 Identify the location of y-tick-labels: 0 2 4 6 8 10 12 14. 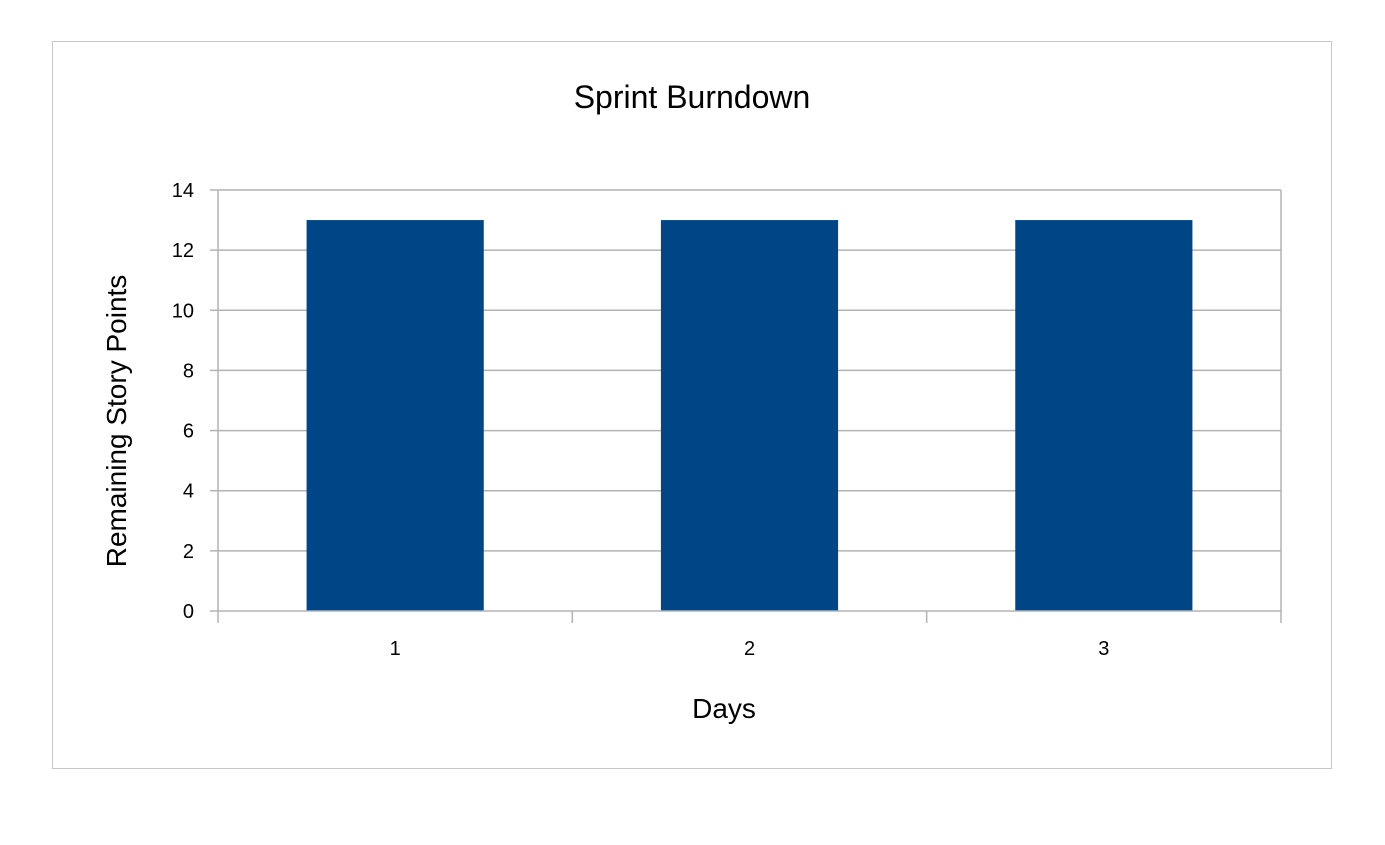
(183, 401).